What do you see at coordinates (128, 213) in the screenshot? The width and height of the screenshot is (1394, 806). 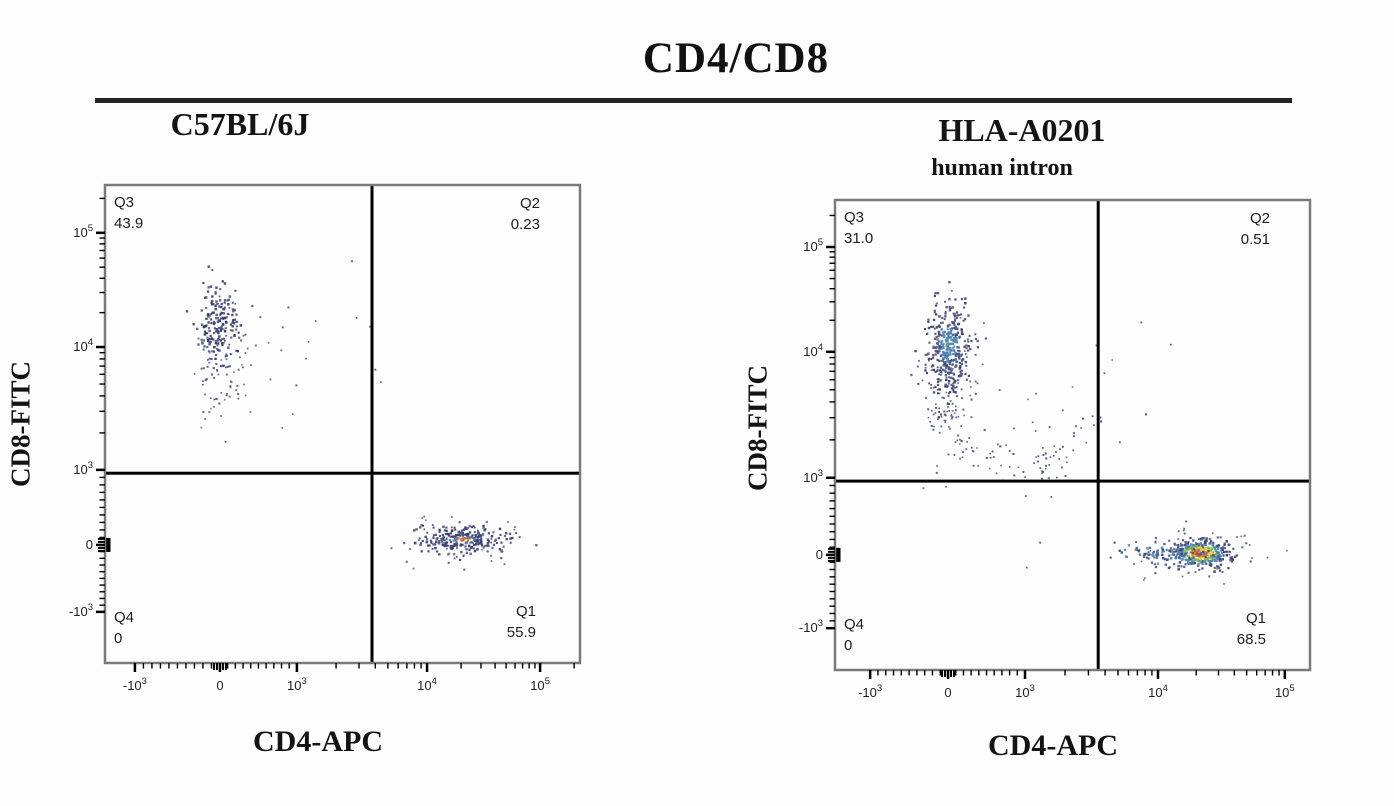 I see `quadrant-label-q3-left: Q3 43.9` at bounding box center [128, 213].